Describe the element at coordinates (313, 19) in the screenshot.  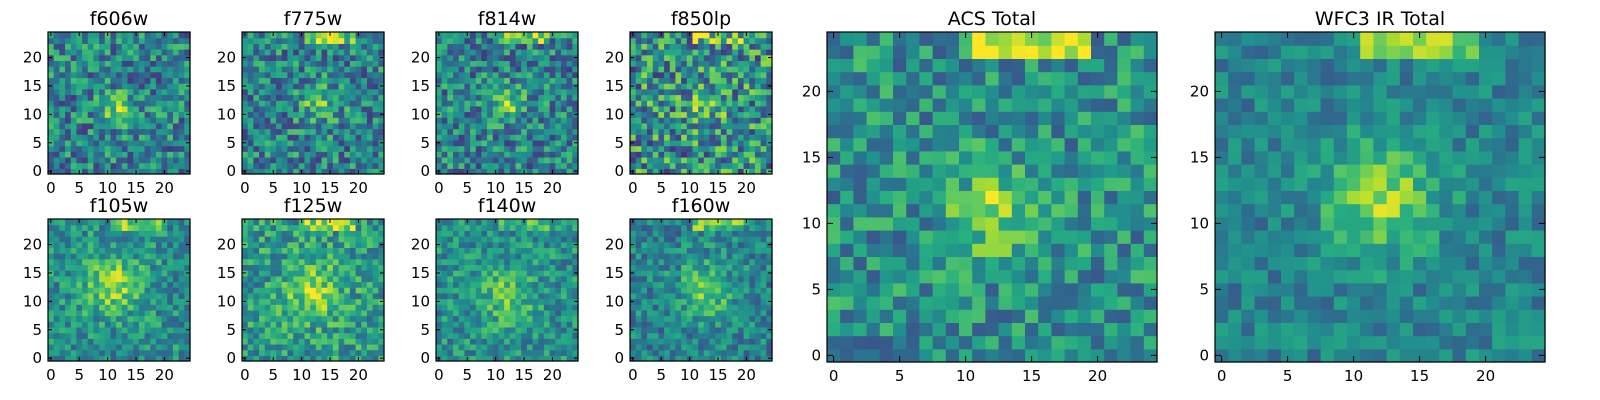
I see `panel-title: f775w` at that location.